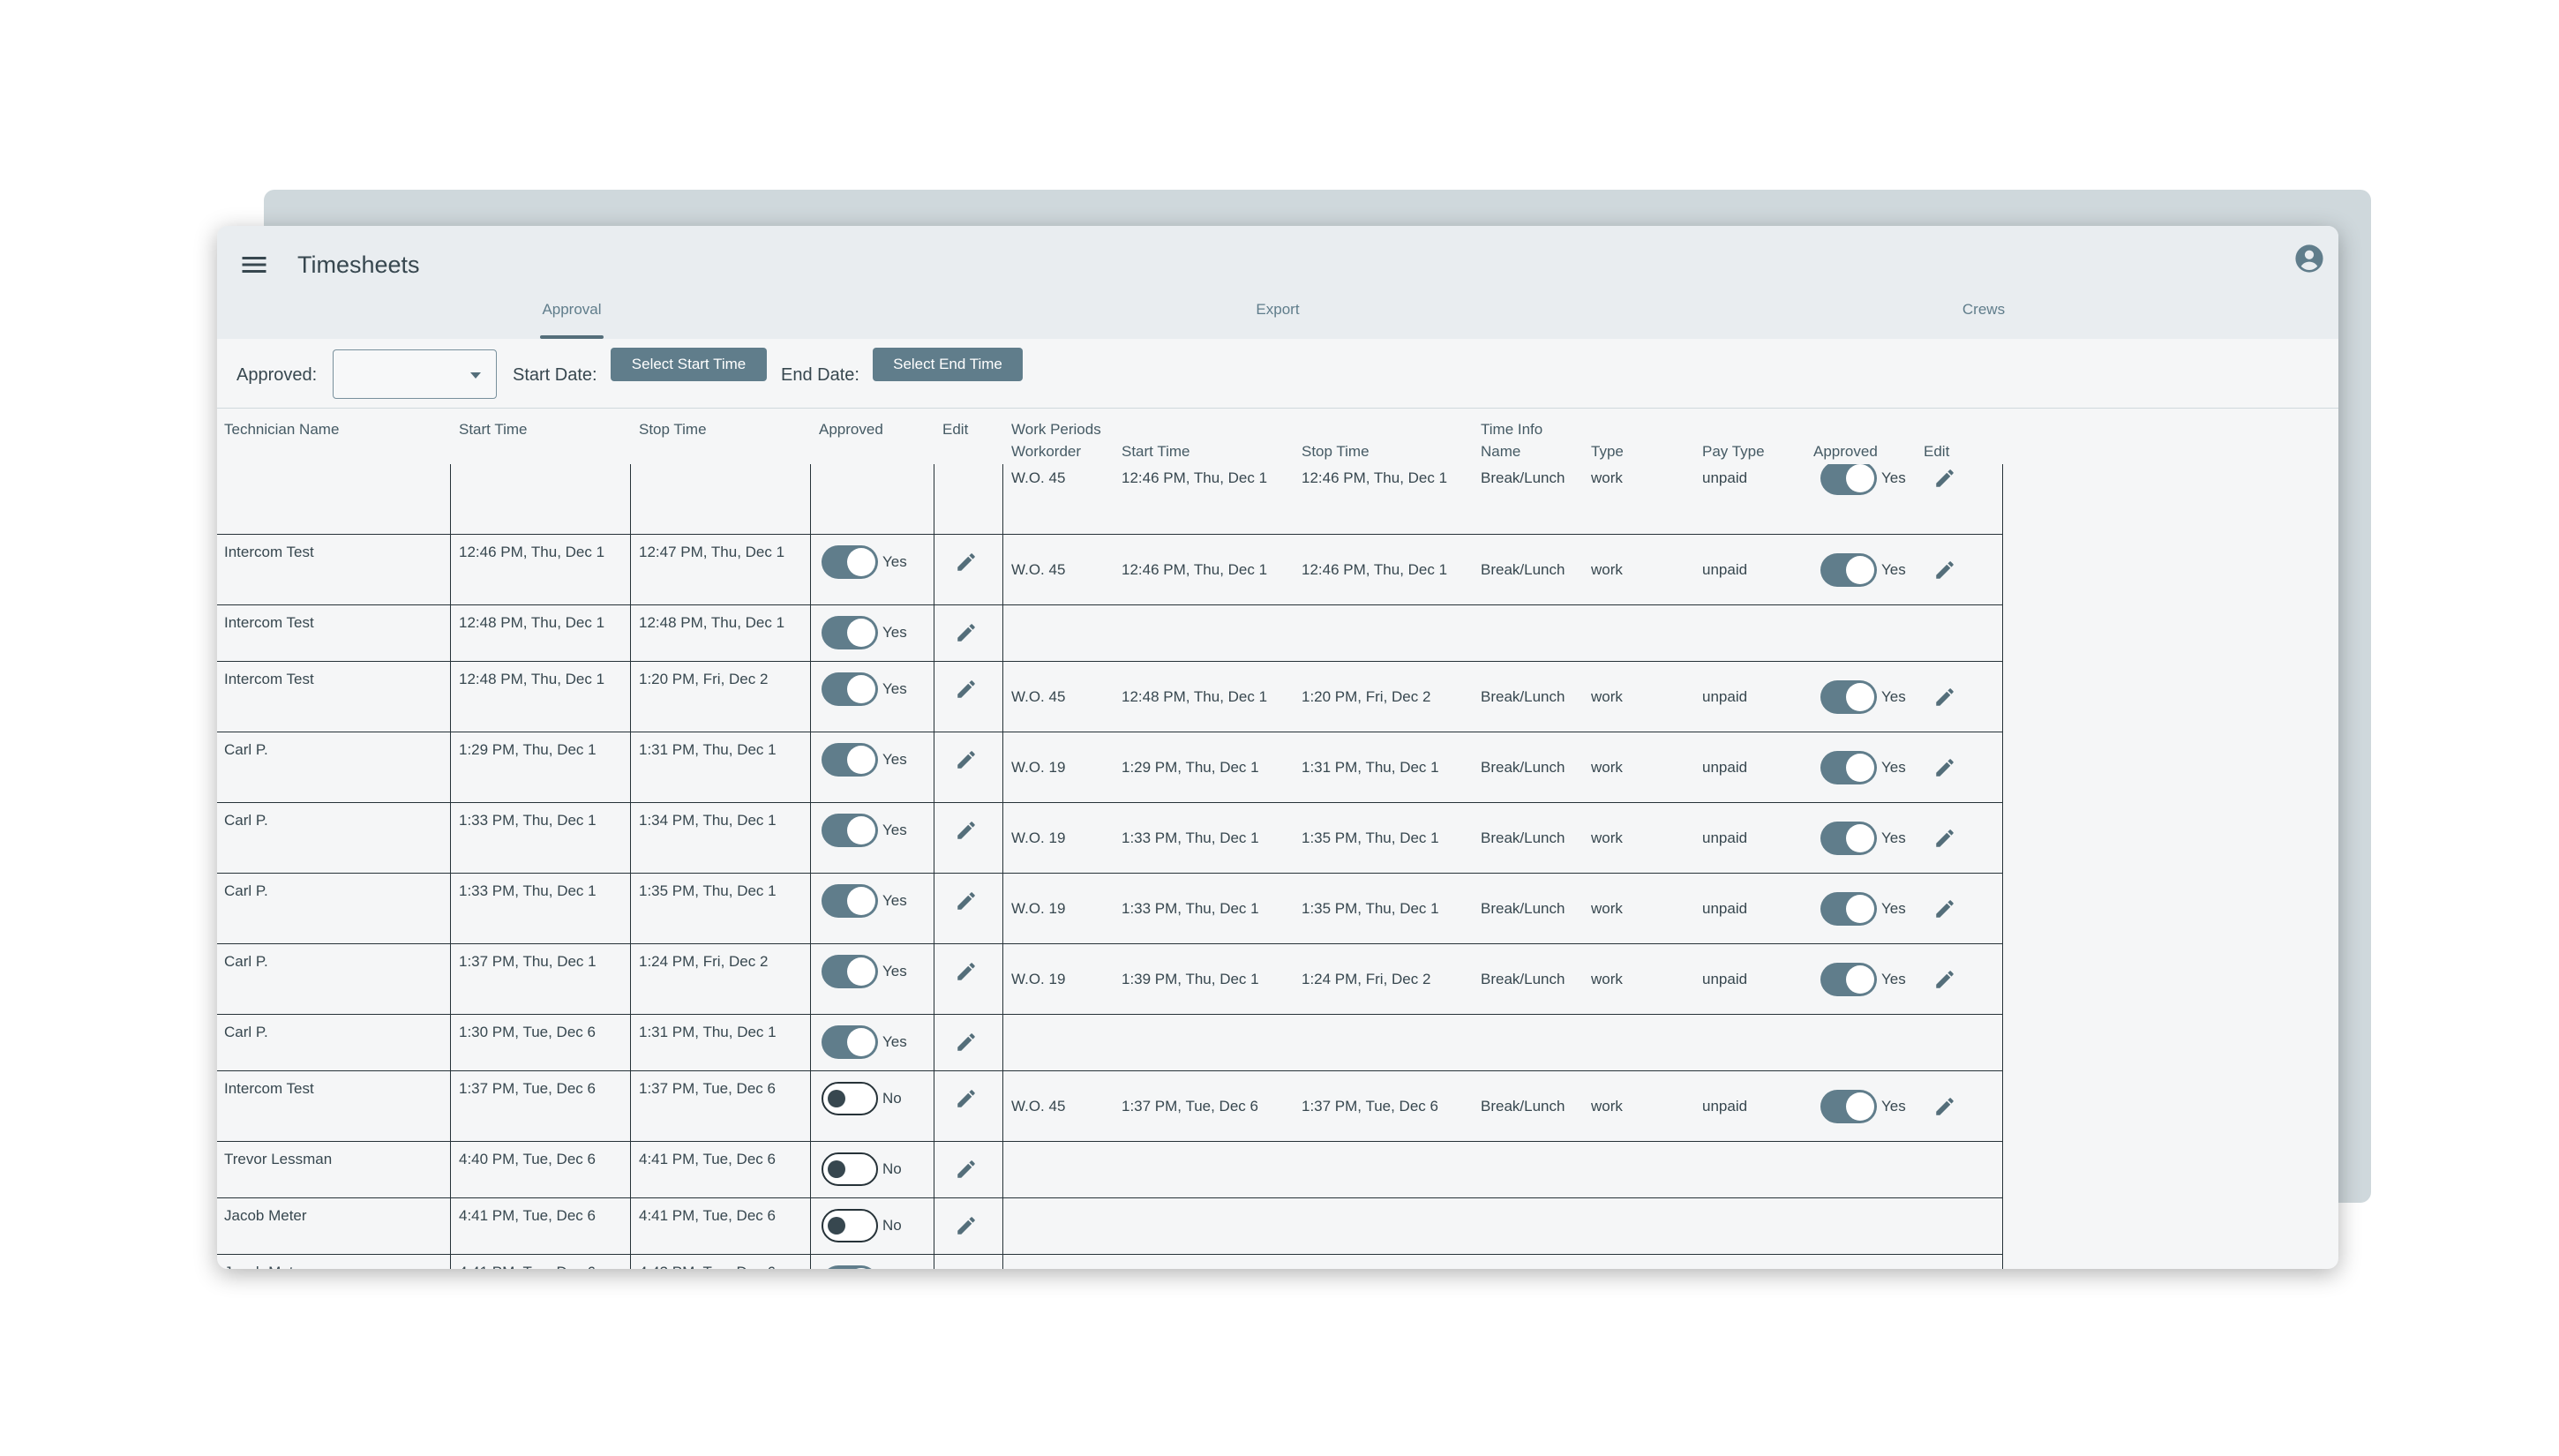  What do you see at coordinates (1893, 1106) in the screenshot?
I see `period-approved-toggle-label: Yes` at bounding box center [1893, 1106].